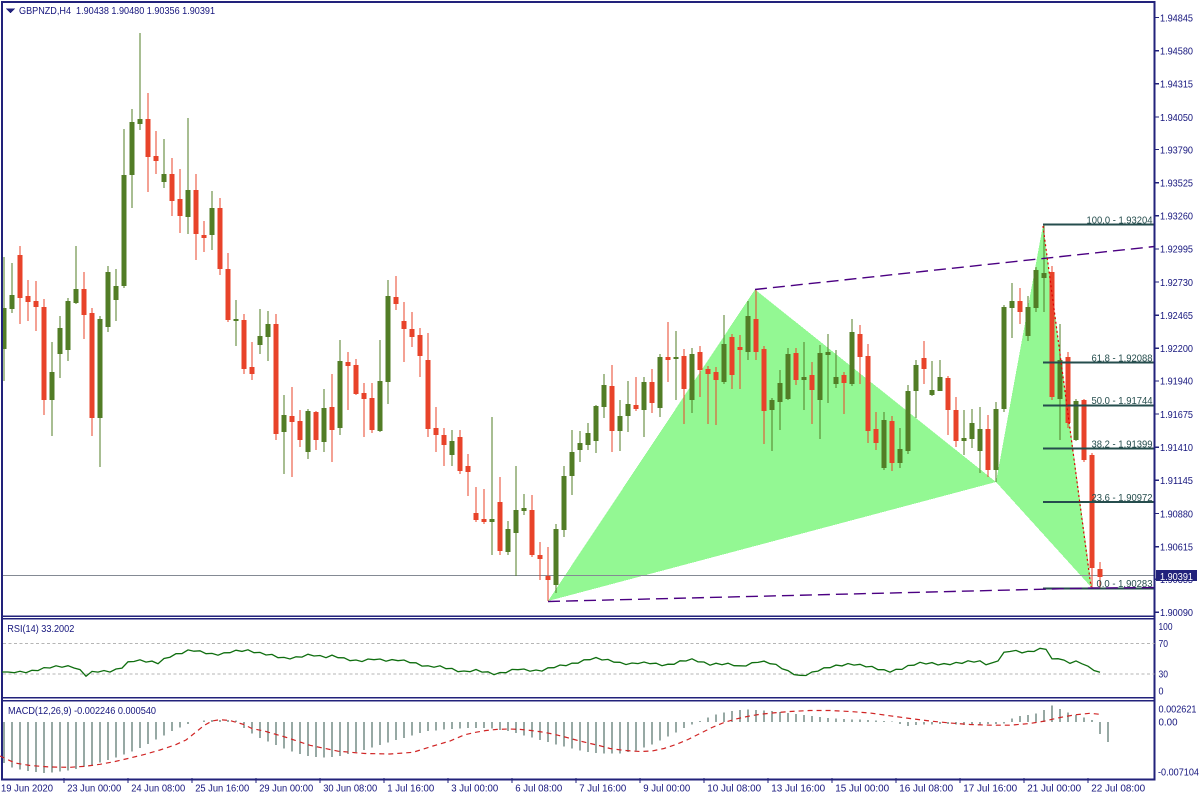 This screenshot has width=1200, height=800. What do you see at coordinates (862, 789) in the screenshot?
I see `svg-text: 15 Jul 00:00` at bounding box center [862, 789].